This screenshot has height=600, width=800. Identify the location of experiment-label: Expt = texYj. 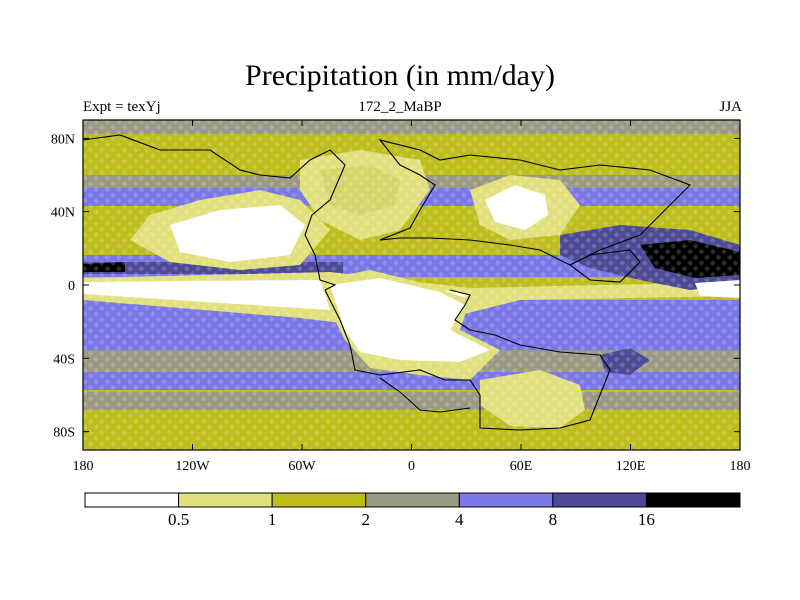
(122, 107).